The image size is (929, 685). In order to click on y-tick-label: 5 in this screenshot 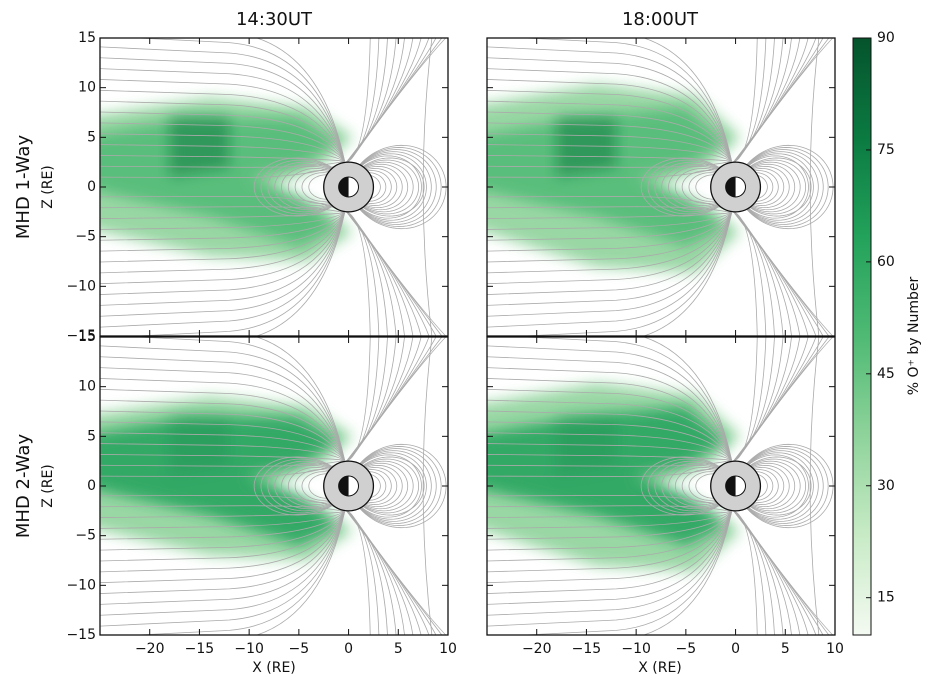, I will do `click(91, 436)`.